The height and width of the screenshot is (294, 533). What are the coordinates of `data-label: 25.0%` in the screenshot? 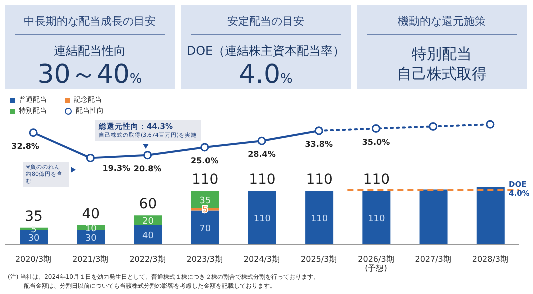 It's located at (205, 161).